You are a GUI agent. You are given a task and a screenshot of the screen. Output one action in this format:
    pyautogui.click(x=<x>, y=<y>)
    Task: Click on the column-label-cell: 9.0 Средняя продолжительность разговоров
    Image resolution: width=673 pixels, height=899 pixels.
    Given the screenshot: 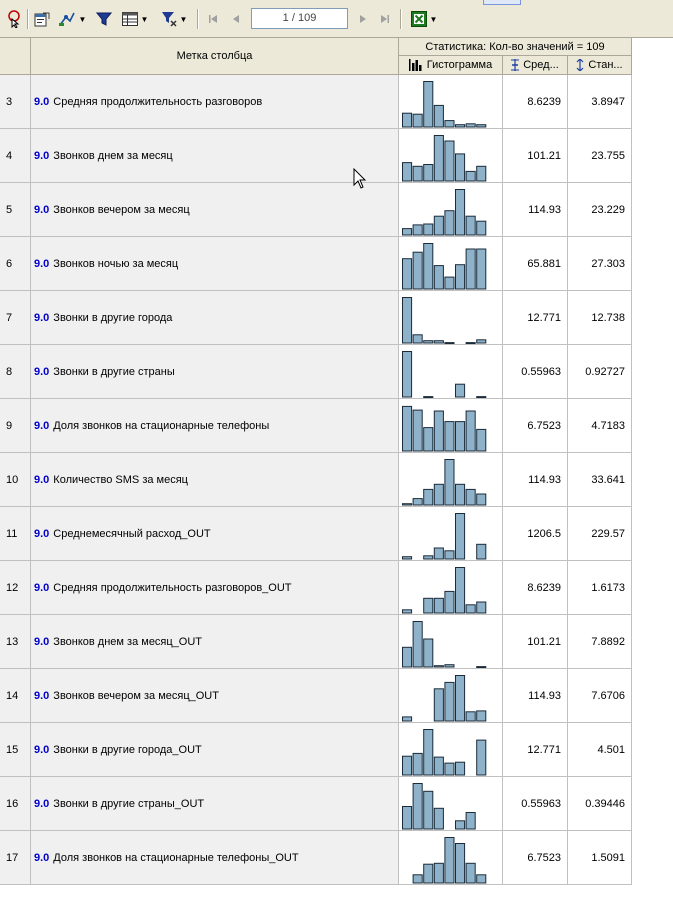 What is the action you would take?
    pyautogui.click(x=215, y=102)
    